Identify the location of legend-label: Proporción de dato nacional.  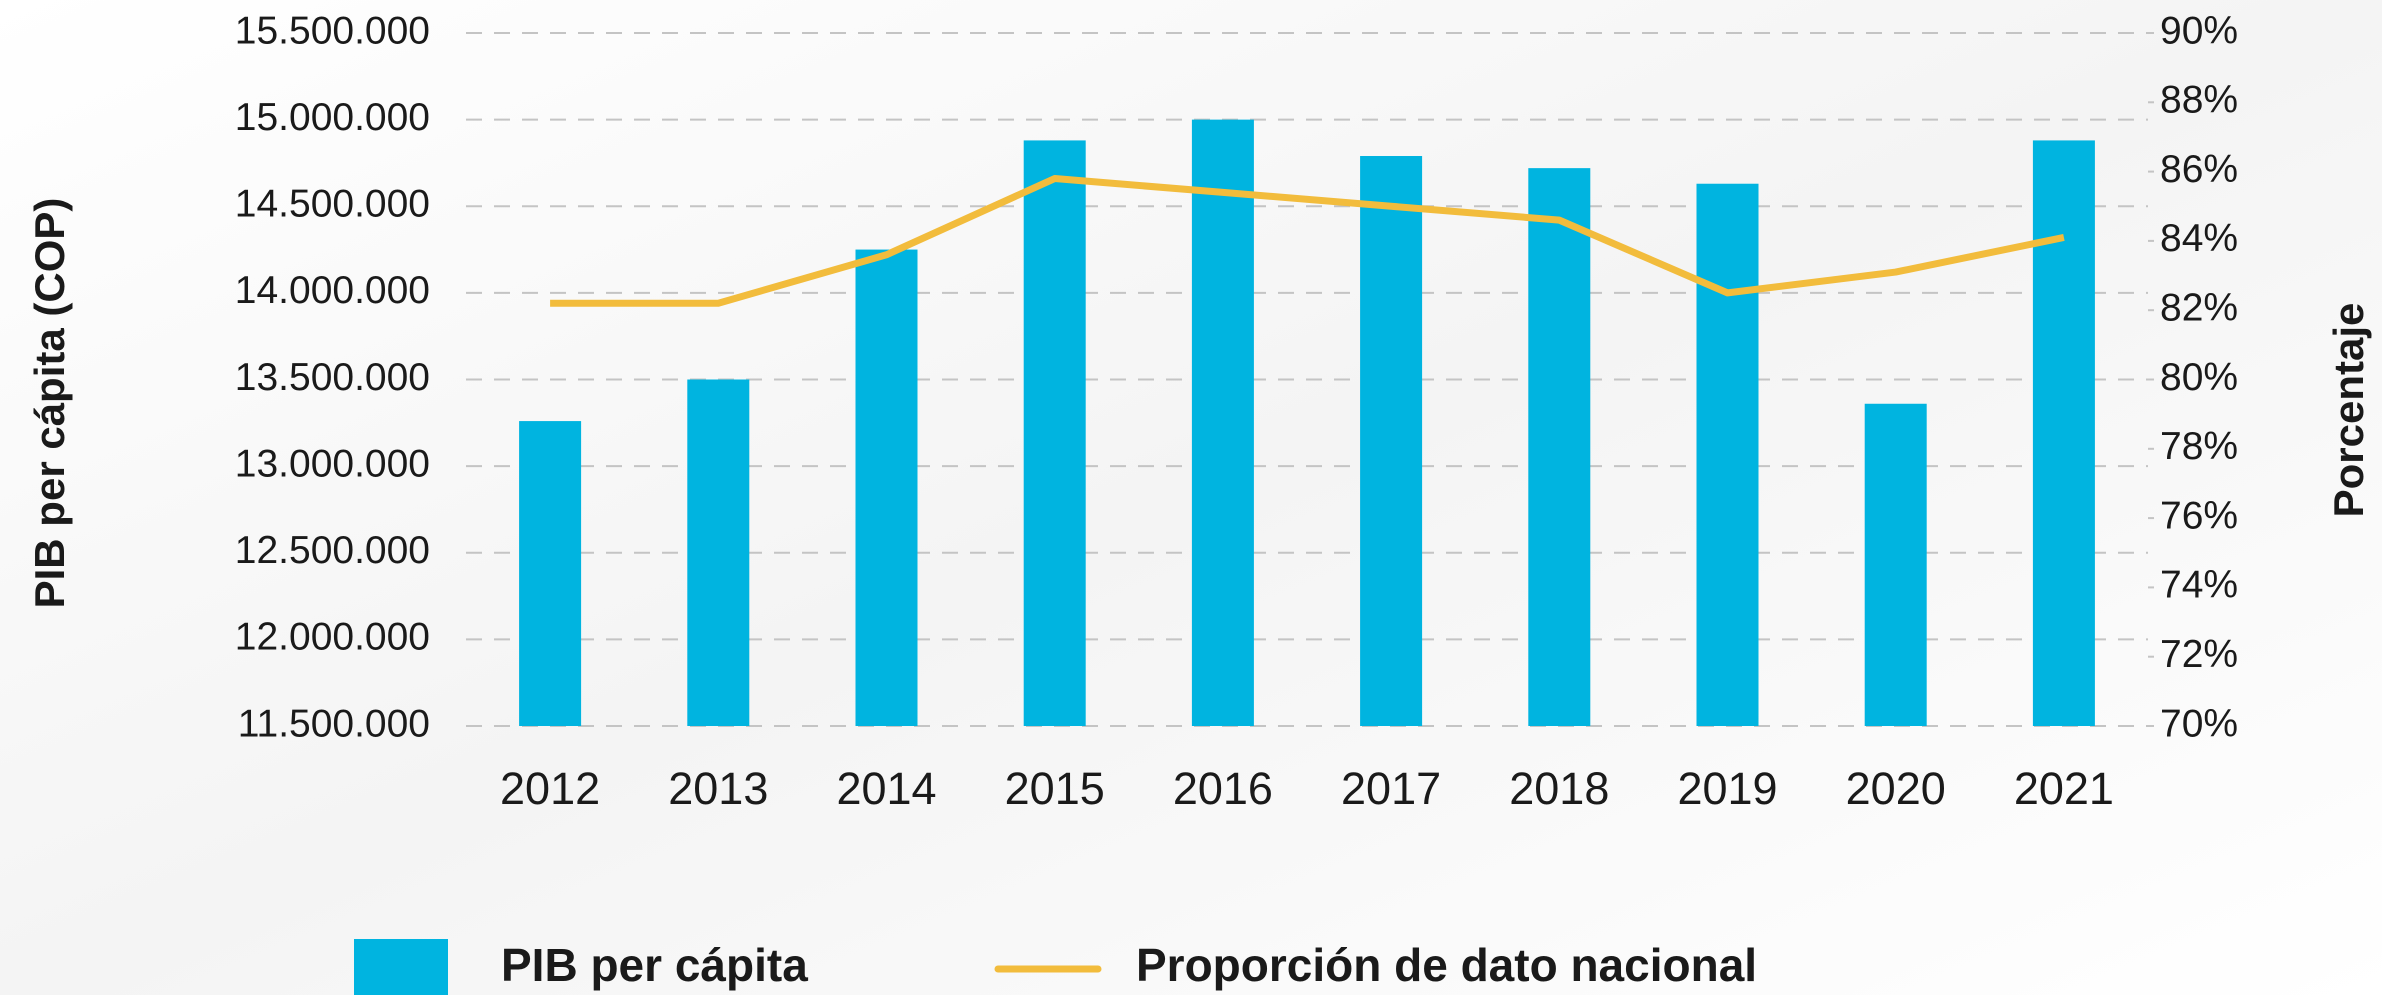
(1446, 965).